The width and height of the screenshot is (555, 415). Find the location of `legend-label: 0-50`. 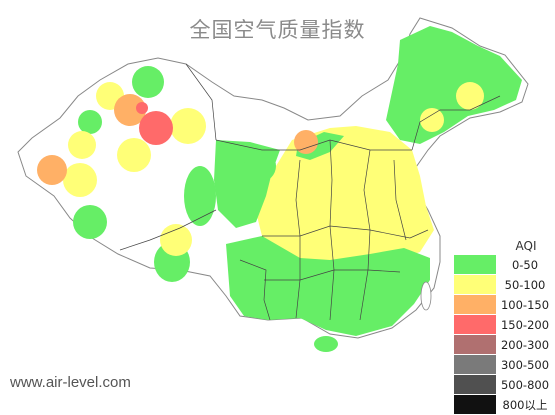

legend-label: 0-50 is located at coordinates (525, 264).